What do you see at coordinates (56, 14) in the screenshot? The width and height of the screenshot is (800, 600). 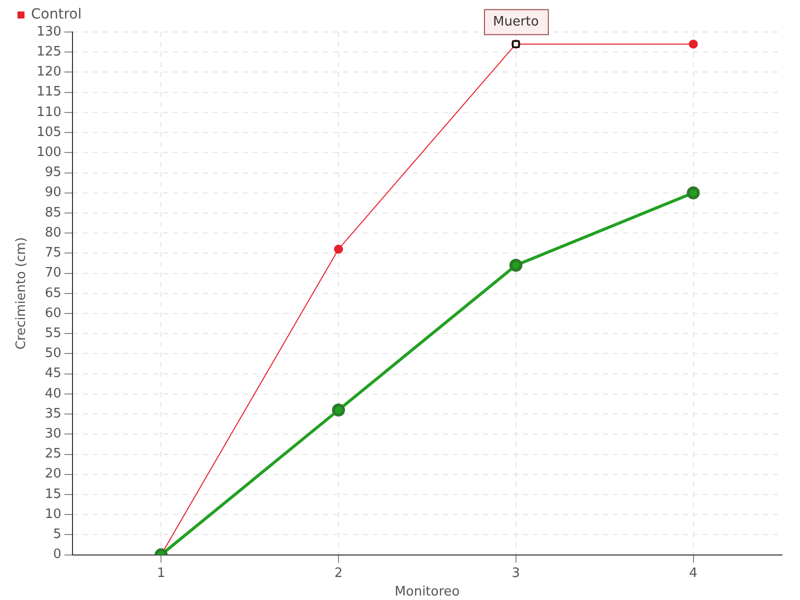 I see `legend-label: Control` at bounding box center [56, 14].